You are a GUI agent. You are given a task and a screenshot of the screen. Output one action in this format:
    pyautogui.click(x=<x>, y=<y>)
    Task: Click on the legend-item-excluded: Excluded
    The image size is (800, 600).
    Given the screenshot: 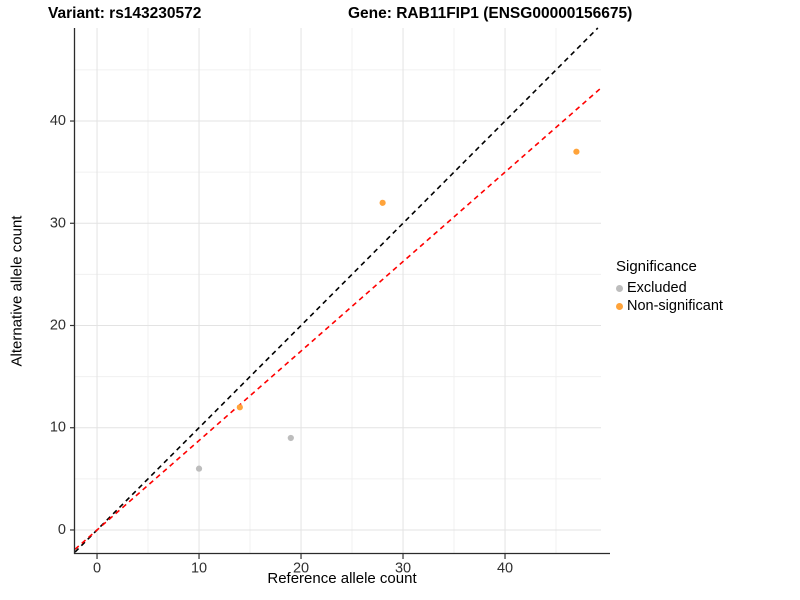 What is the action you would take?
    pyautogui.click(x=669, y=288)
    